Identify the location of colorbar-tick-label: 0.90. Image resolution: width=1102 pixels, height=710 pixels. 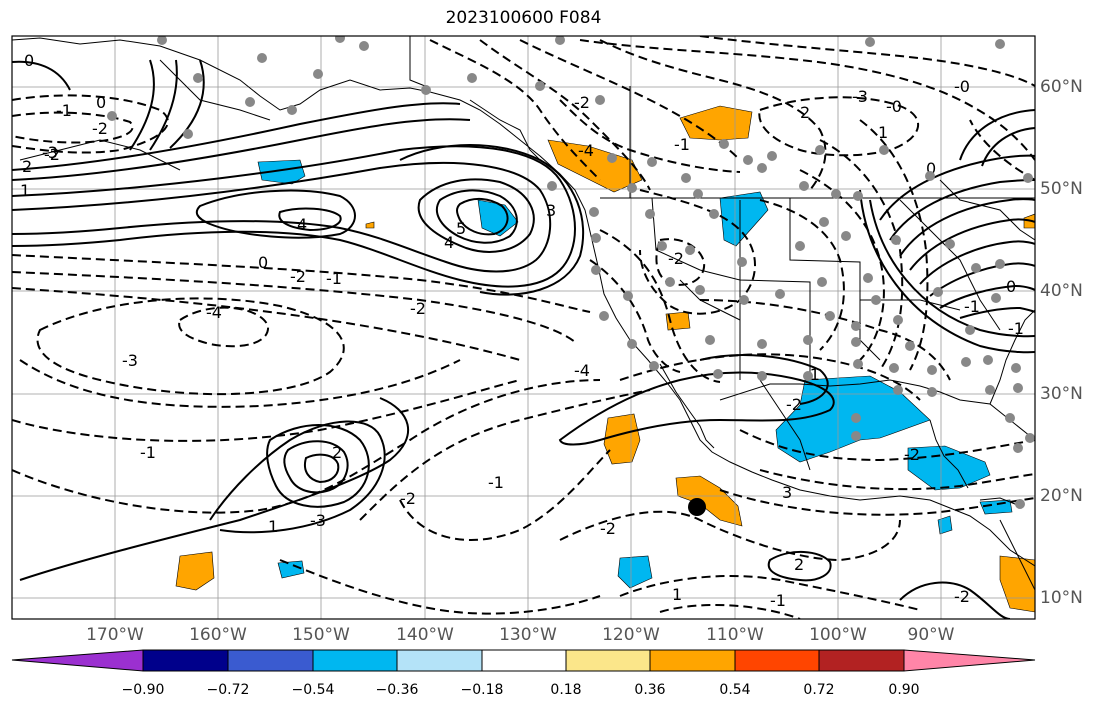
(904, 690).